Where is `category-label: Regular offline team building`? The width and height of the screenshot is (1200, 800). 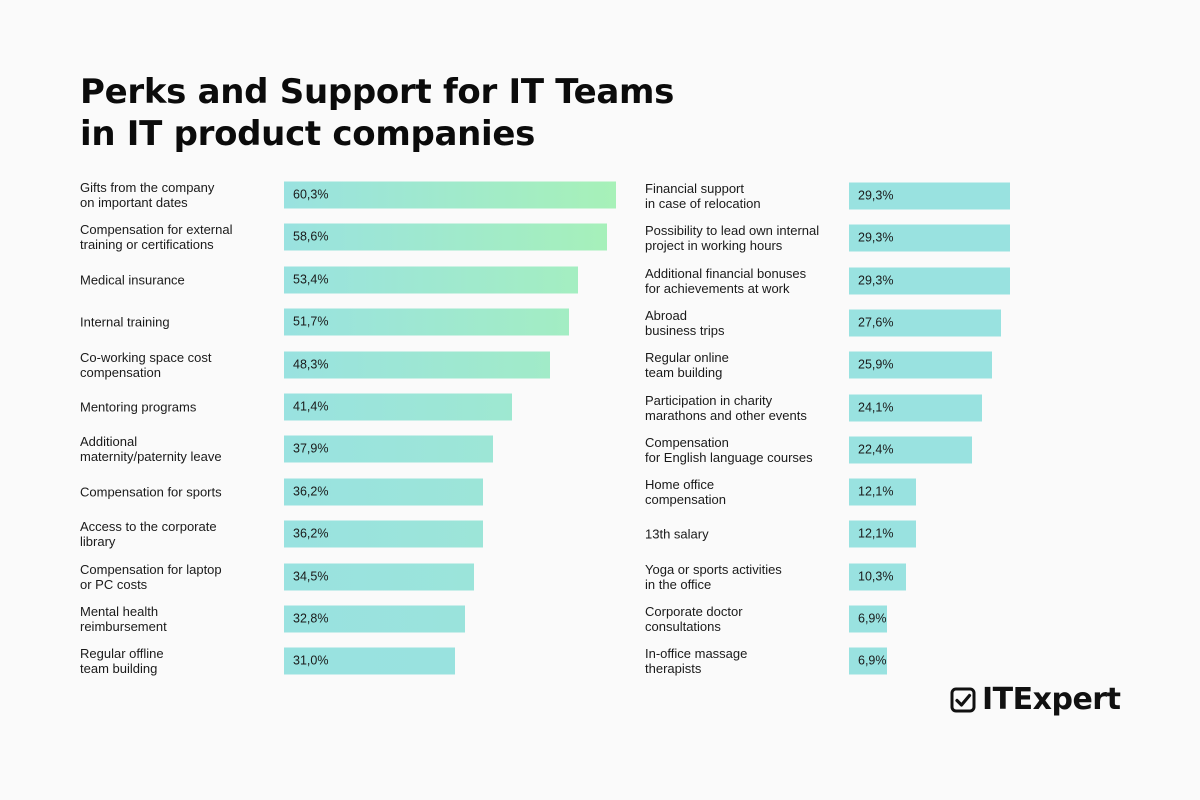 category-label: Regular offline team building is located at coordinates (122, 661).